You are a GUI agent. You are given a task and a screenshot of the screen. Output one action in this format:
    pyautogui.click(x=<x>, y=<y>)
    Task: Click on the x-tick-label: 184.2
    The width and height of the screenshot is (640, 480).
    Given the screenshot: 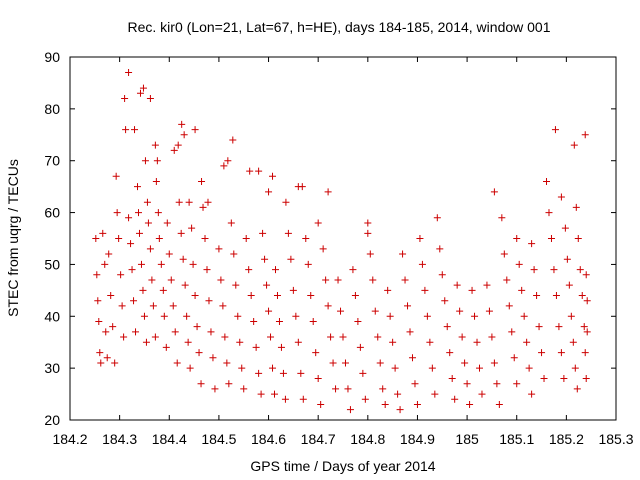 What is the action you would take?
    pyautogui.click(x=69, y=439)
    